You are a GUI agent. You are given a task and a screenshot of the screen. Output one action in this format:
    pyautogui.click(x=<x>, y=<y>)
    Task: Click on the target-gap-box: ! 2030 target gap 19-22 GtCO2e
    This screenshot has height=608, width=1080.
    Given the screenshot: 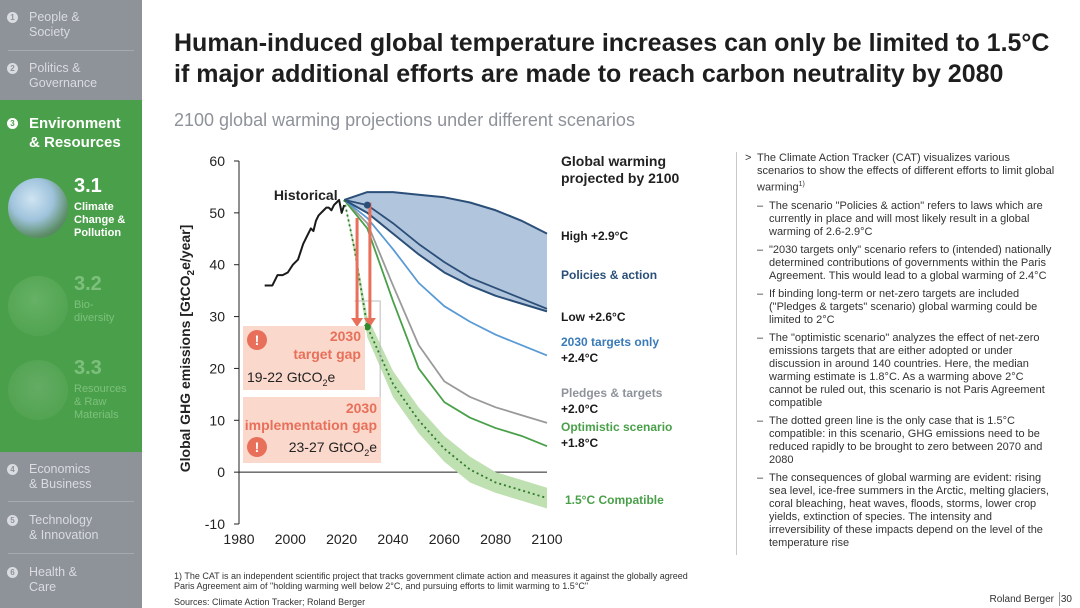 What is the action you would take?
    pyautogui.click(x=304, y=358)
    